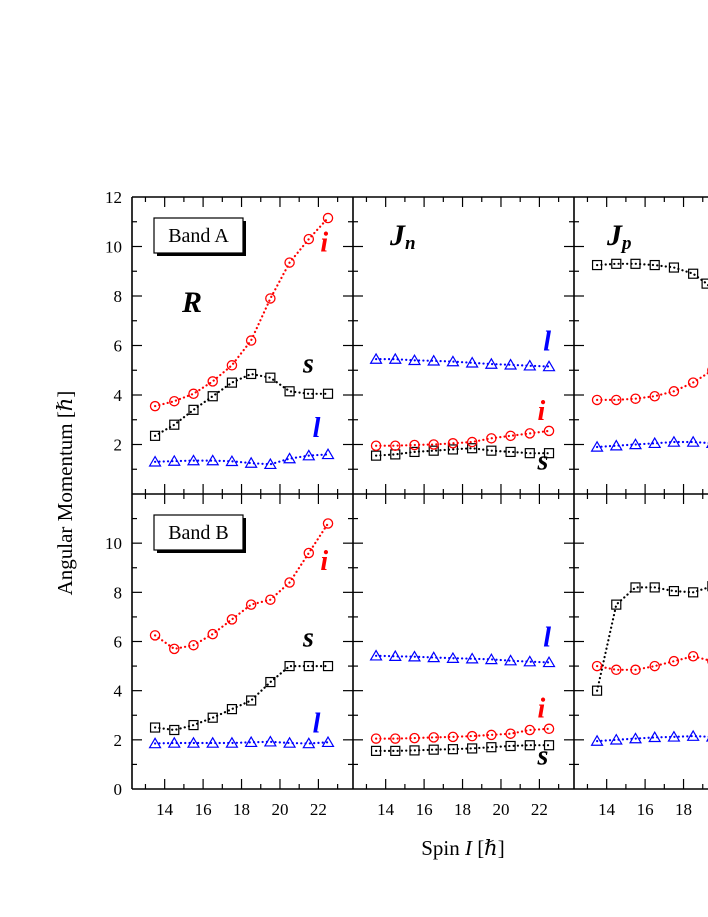  Describe the element at coordinates (113, 197) in the screenshot. I see `y-tick-label: 12` at that location.